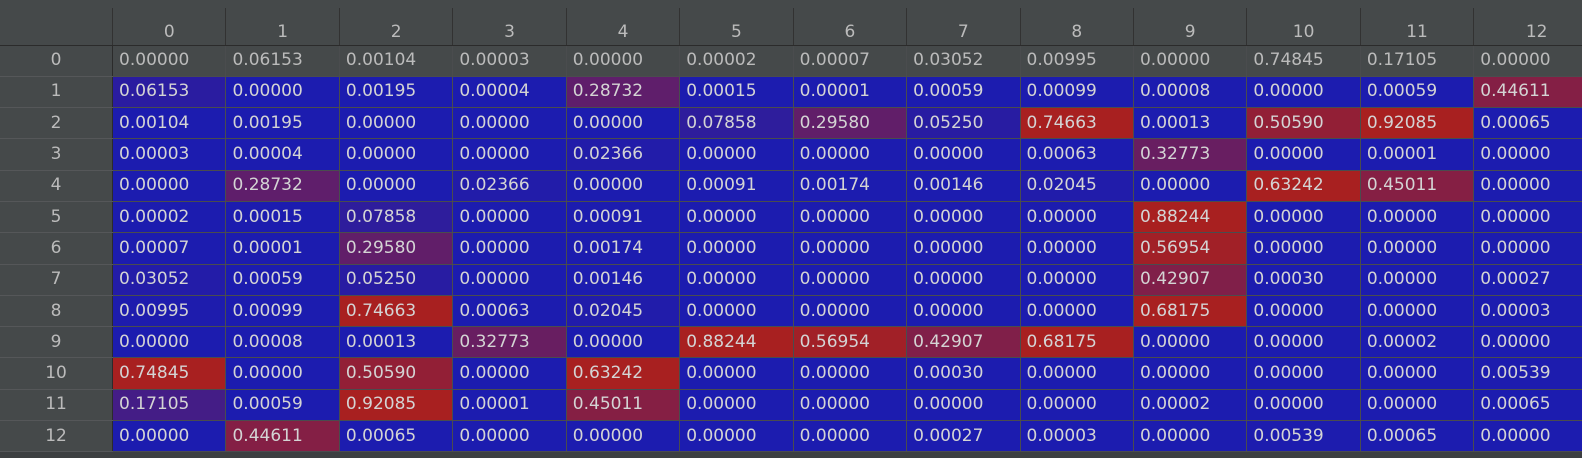  What do you see at coordinates (1190, 27) in the screenshot?
I see `column-header: 9` at bounding box center [1190, 27].